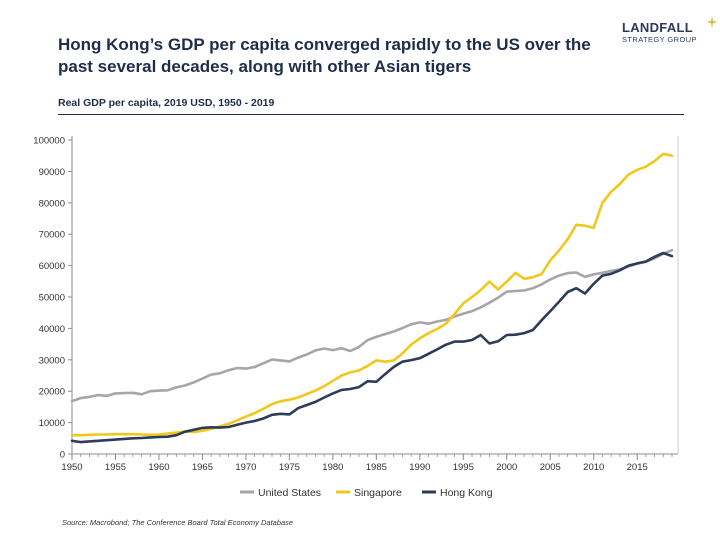 The width and height of the screenshot is (720, 540). I want to click on x-tick-label: 1955, so click(115, 467).